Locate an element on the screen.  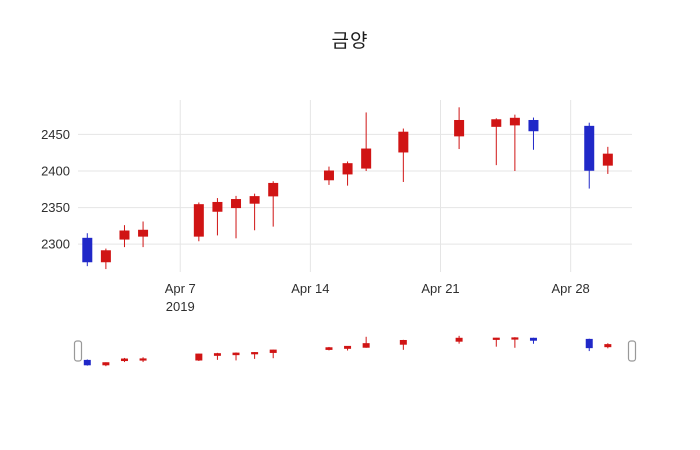
y-tick-label: 2400 is located at coordinates (55, 170).